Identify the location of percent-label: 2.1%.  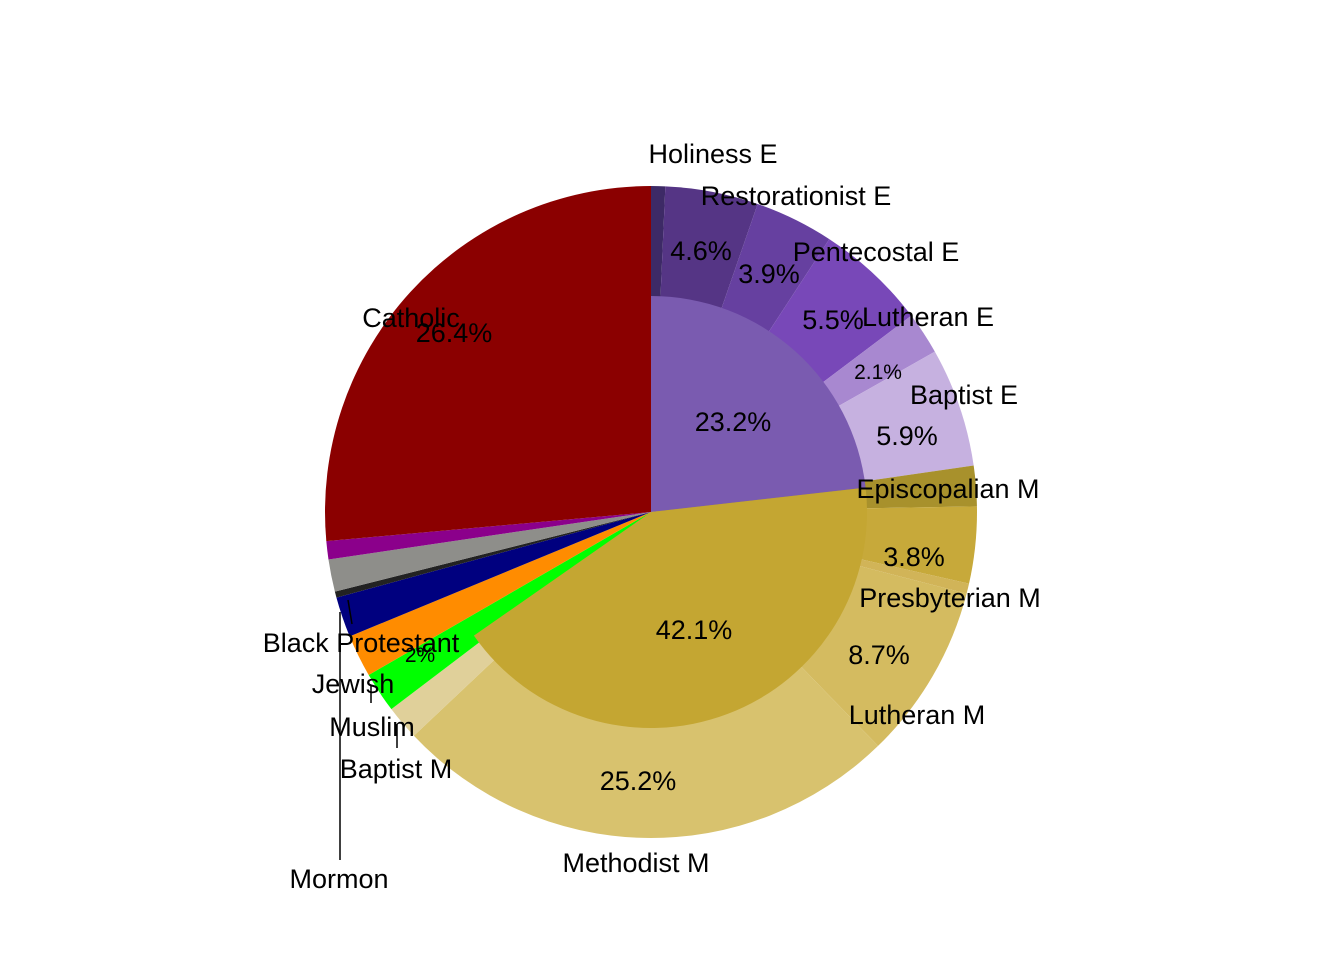
(878, 372).